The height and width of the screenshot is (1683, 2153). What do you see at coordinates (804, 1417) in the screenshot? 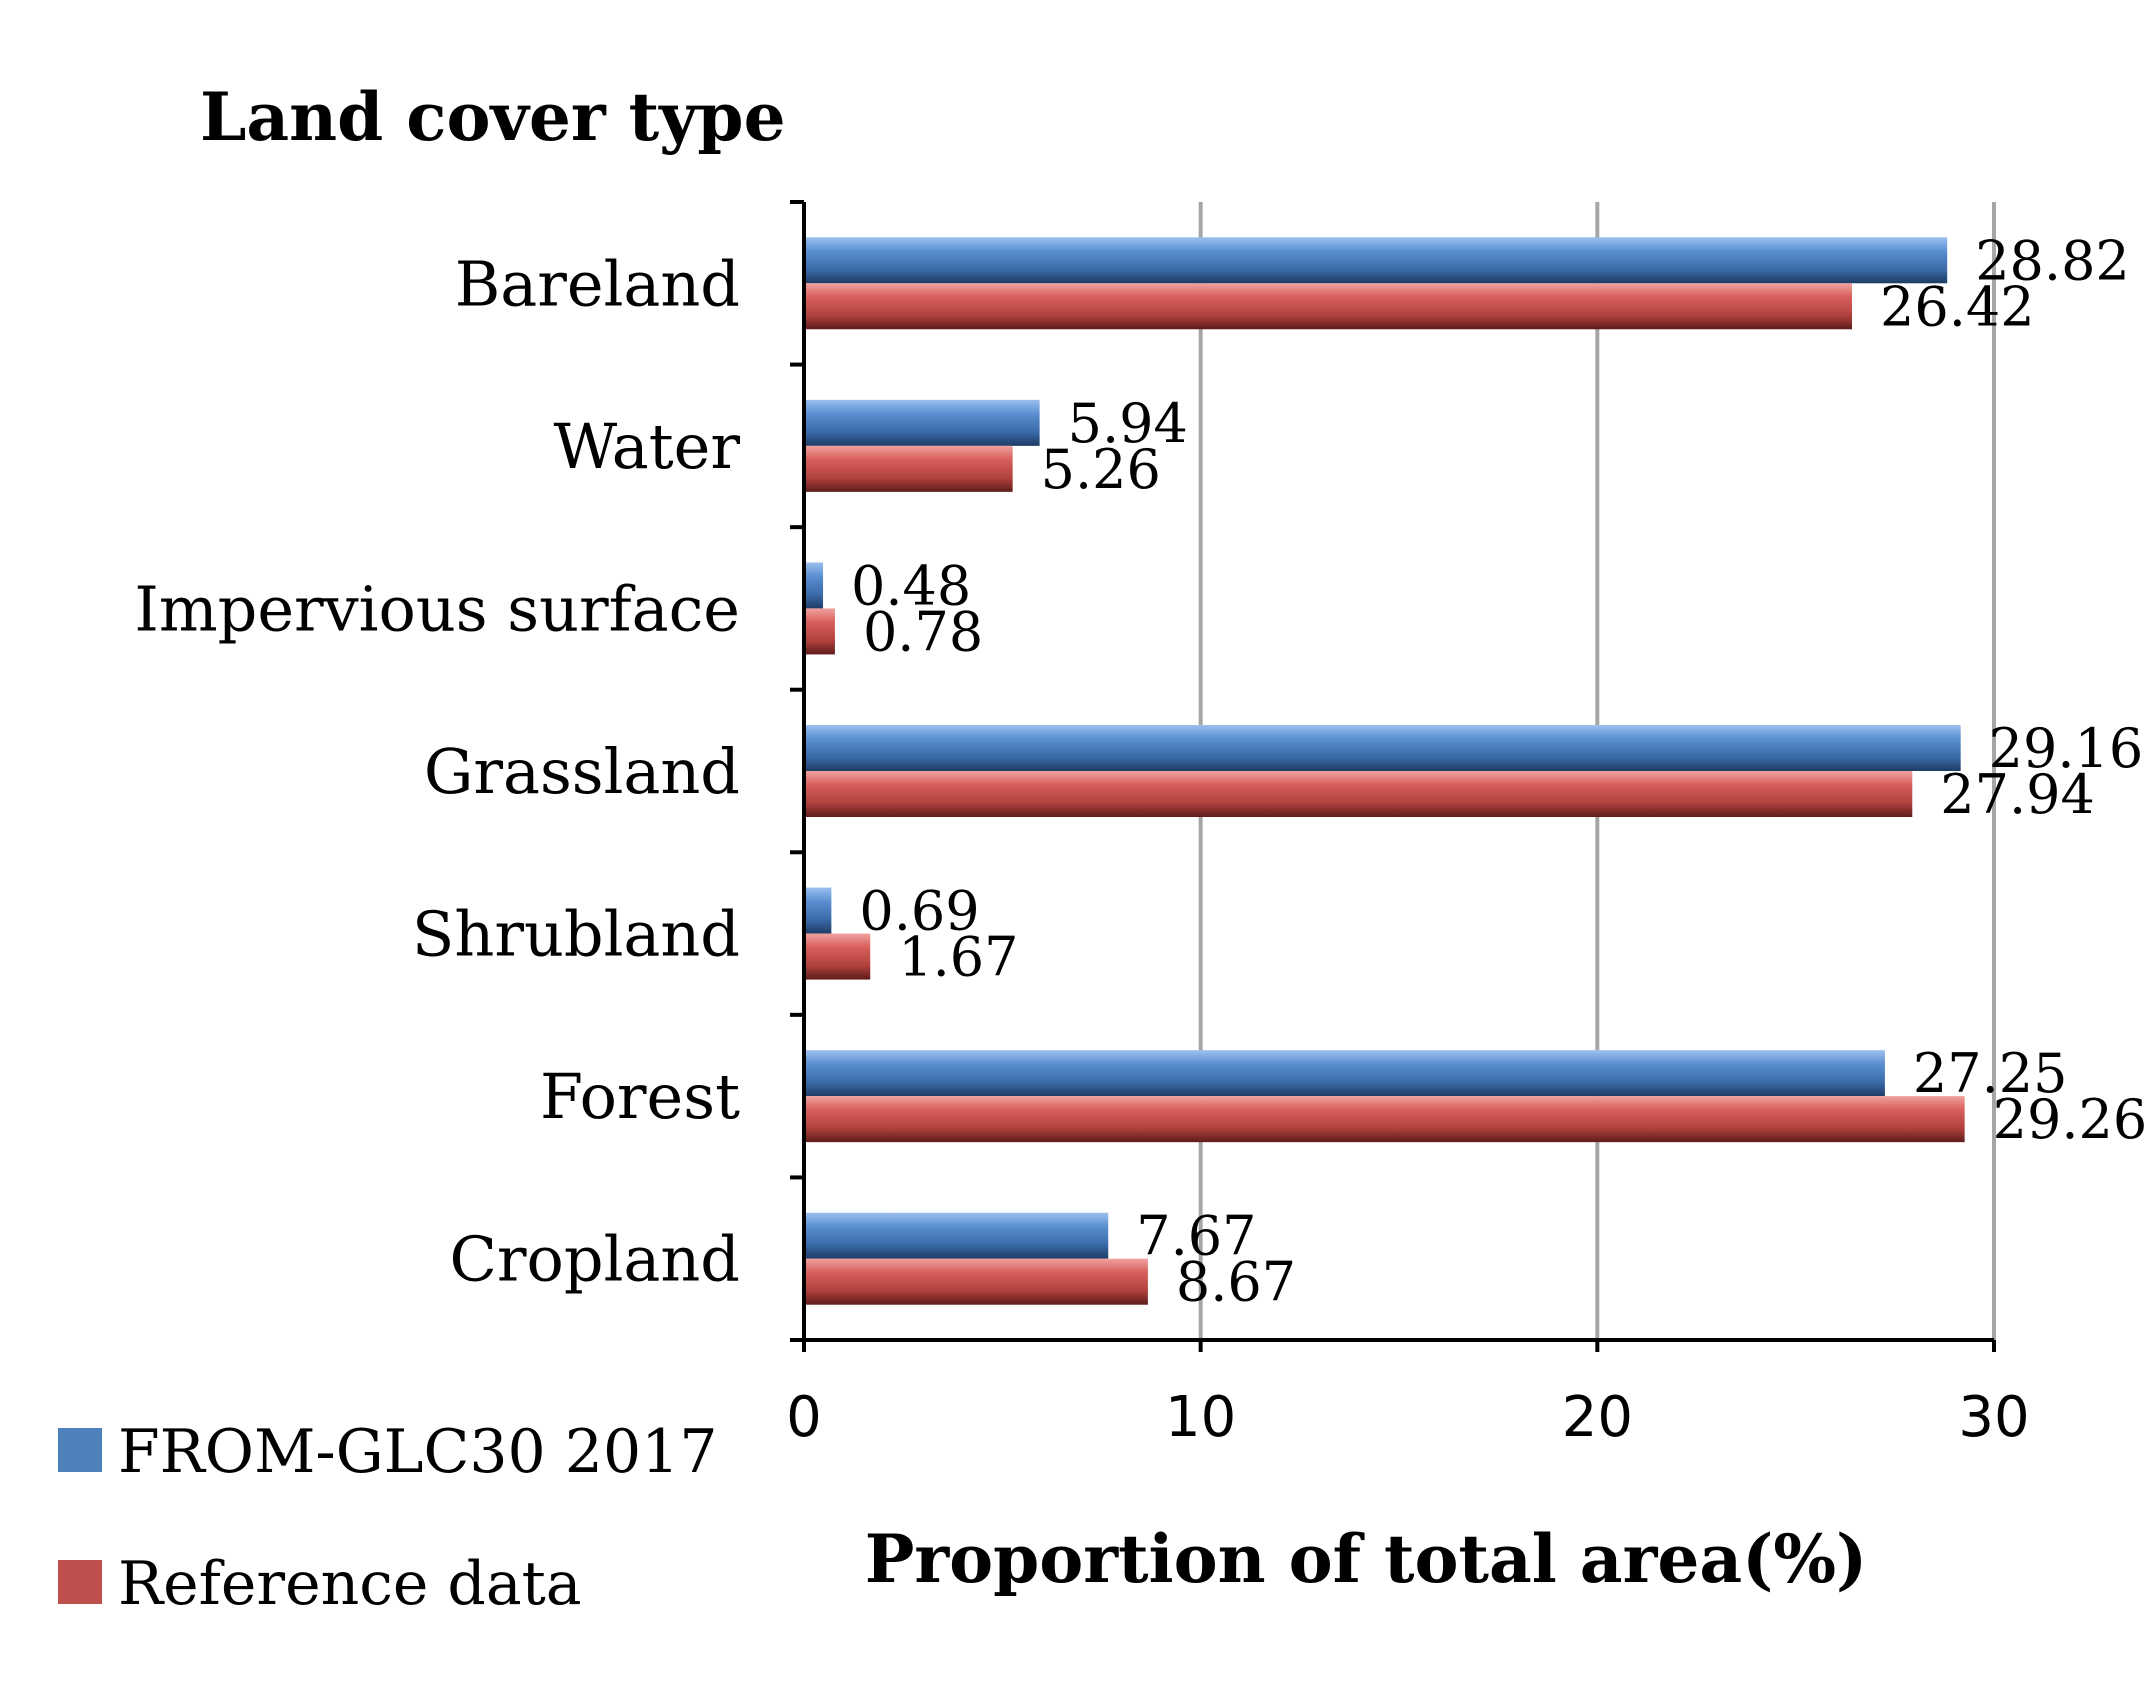
I see `x-tick-label: 0` at bounding box center [804, 1417].